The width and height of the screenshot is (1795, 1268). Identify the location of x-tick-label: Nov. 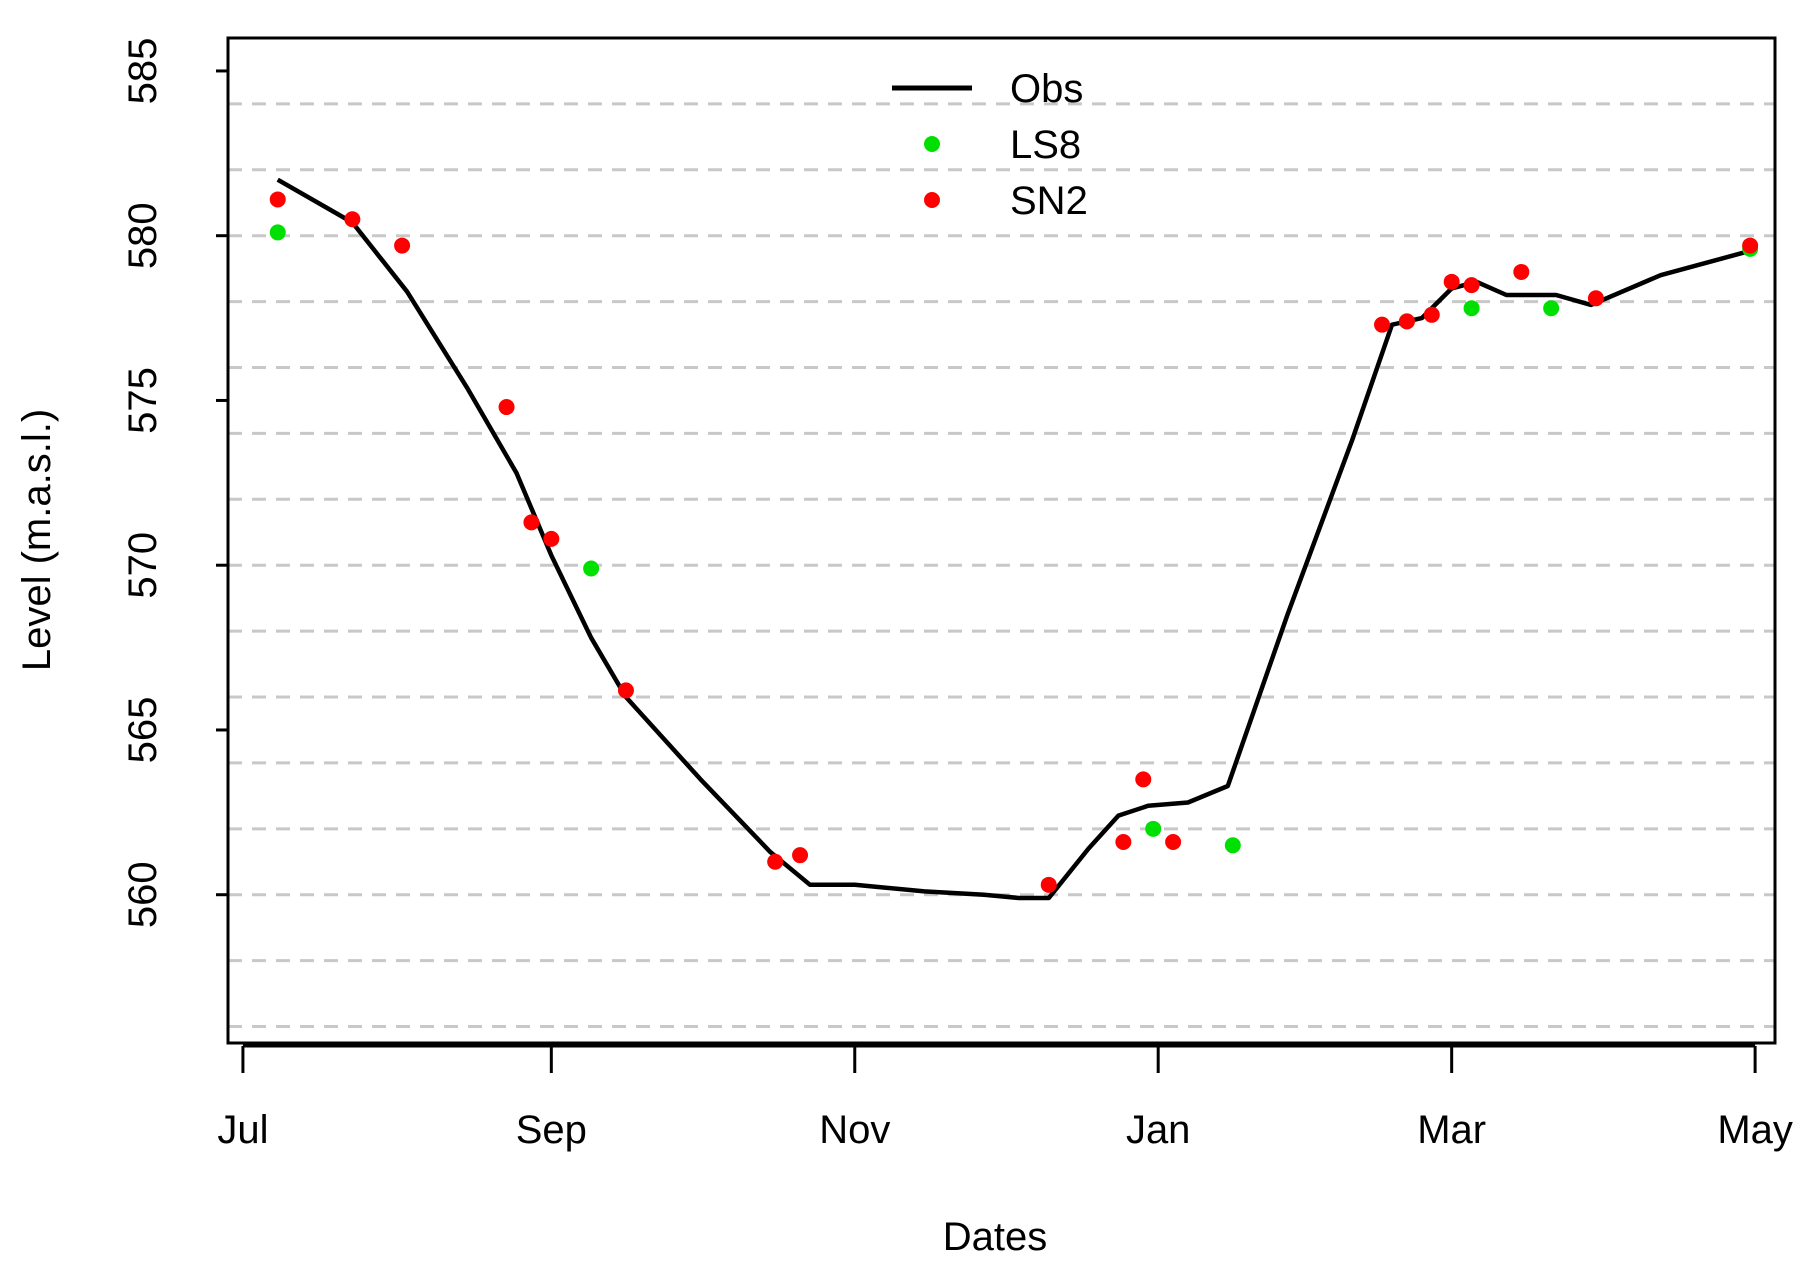
(854, 1130).